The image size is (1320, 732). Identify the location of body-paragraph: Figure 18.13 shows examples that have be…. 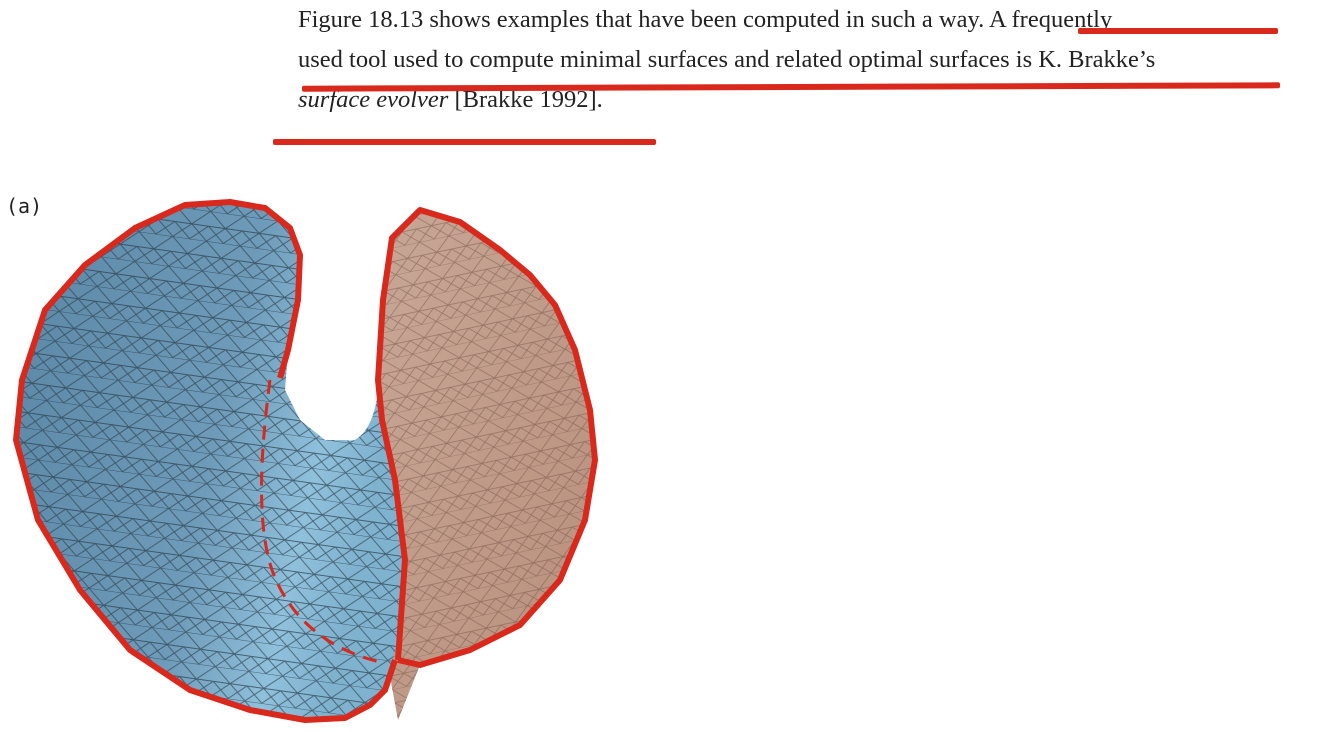
(803, 60).